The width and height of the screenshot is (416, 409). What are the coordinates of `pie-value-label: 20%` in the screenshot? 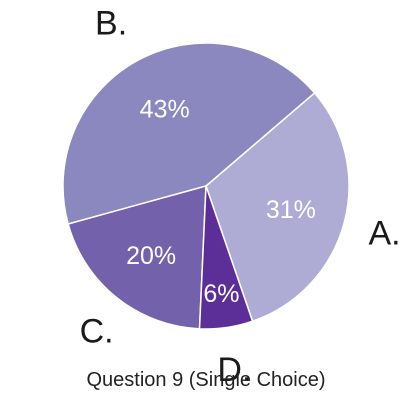 It's located at (151, 256).